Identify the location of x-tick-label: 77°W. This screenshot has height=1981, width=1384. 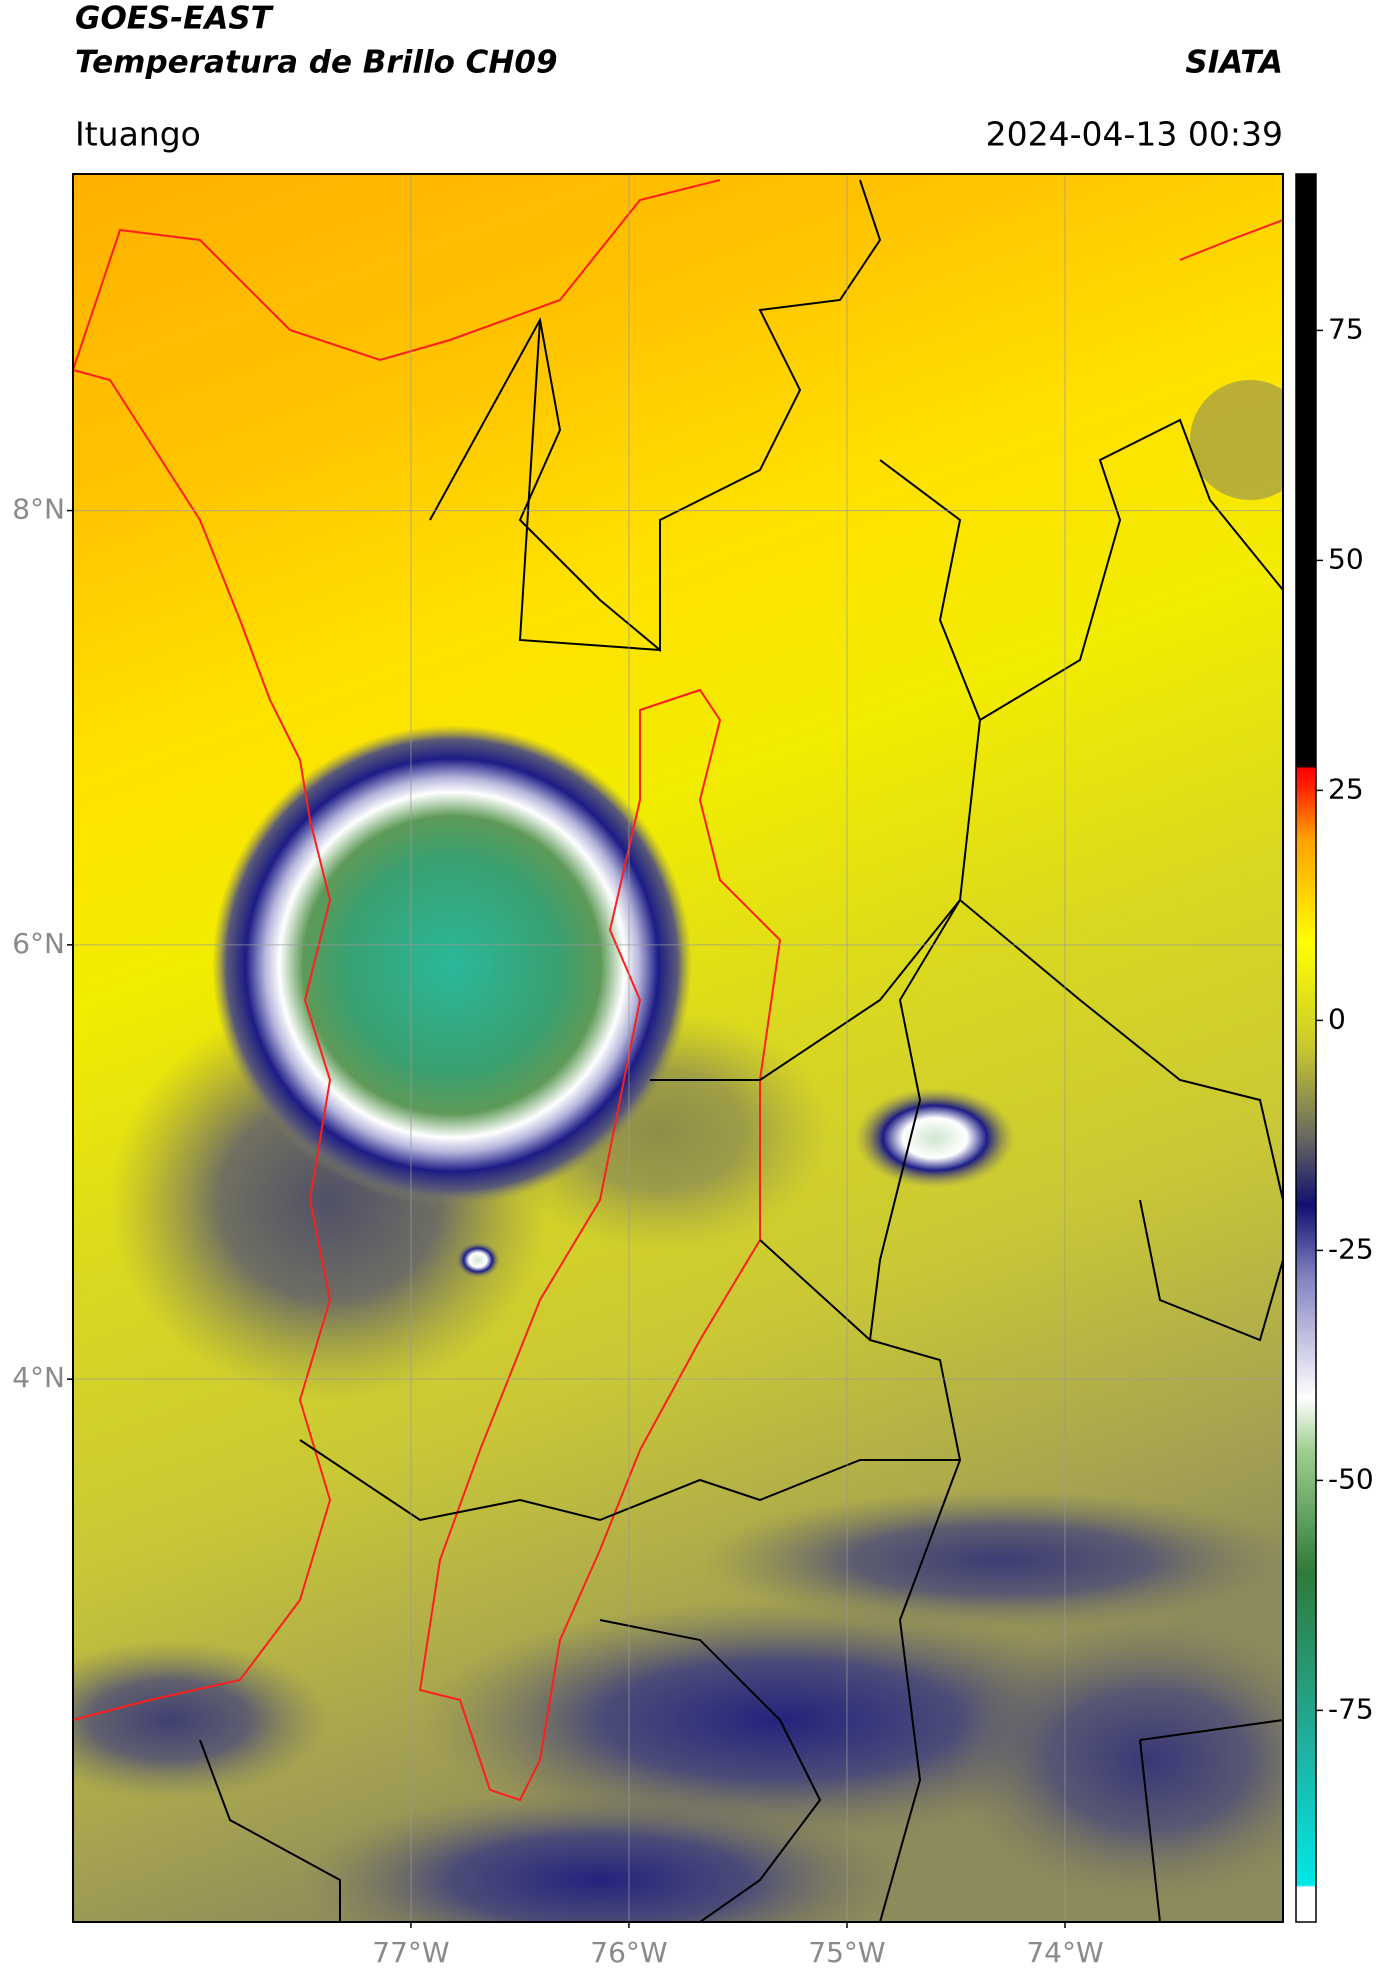
(410, 1952).